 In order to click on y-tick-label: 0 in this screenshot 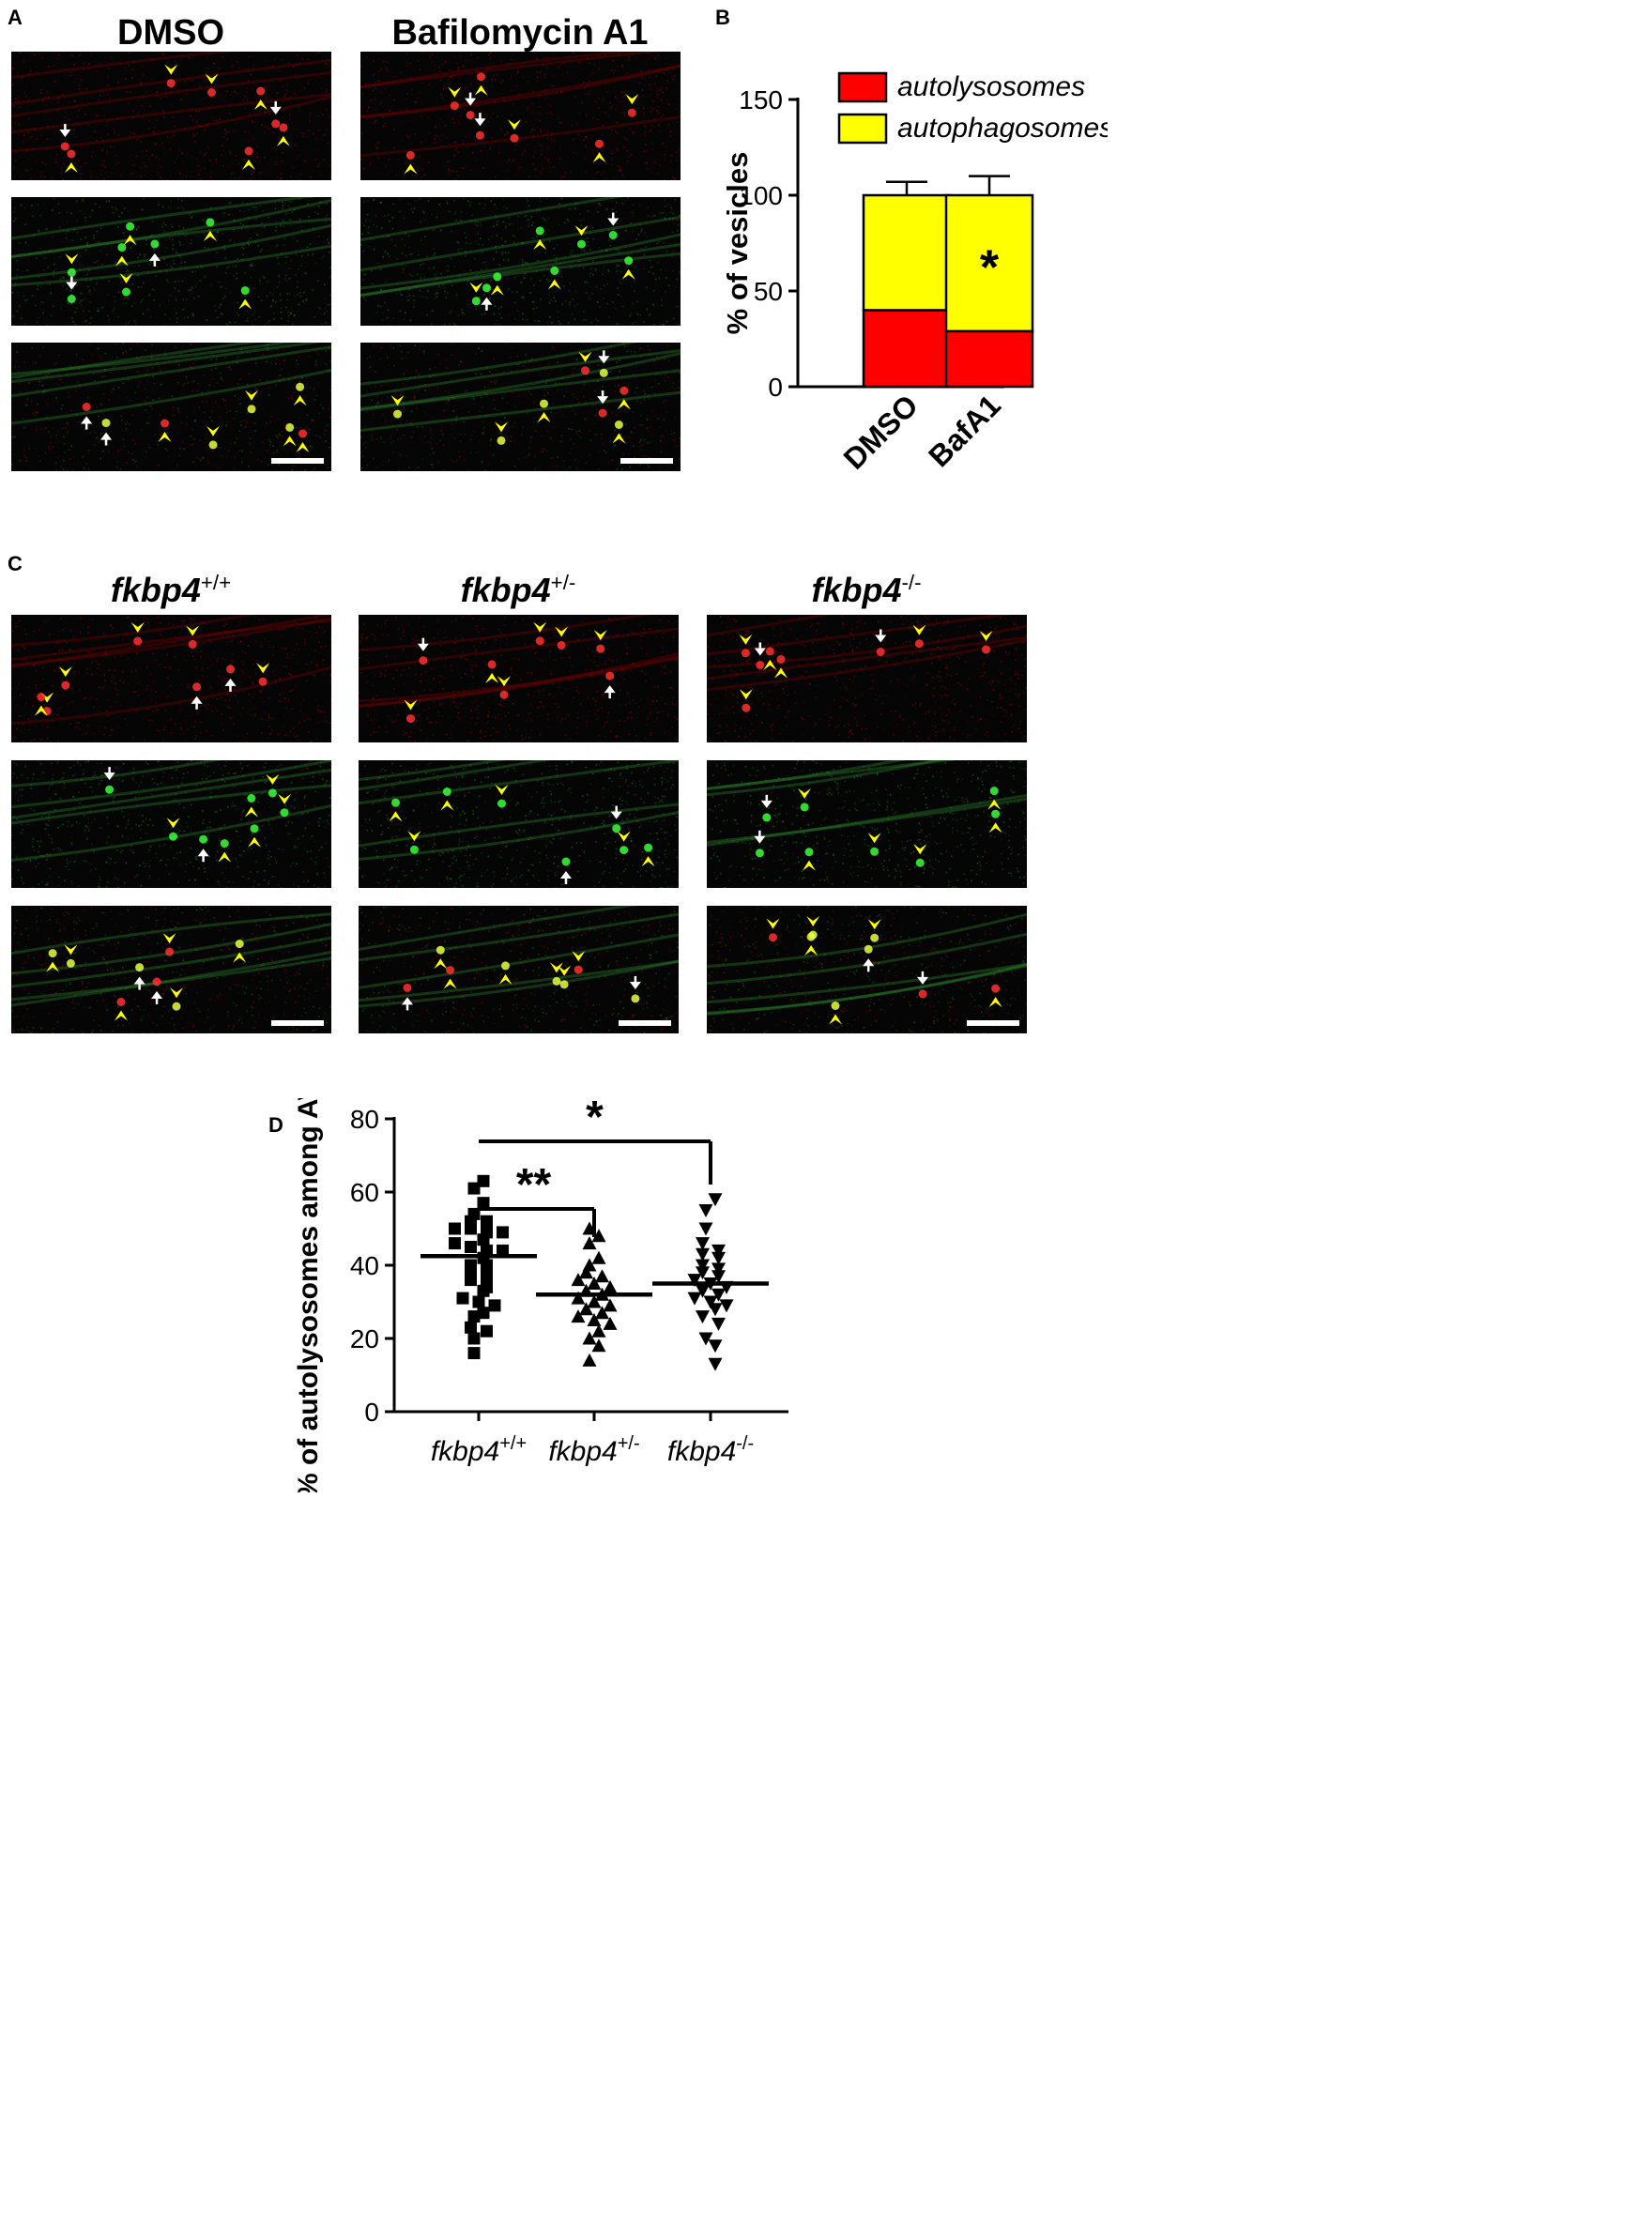, I will do `click(775, 387)`.